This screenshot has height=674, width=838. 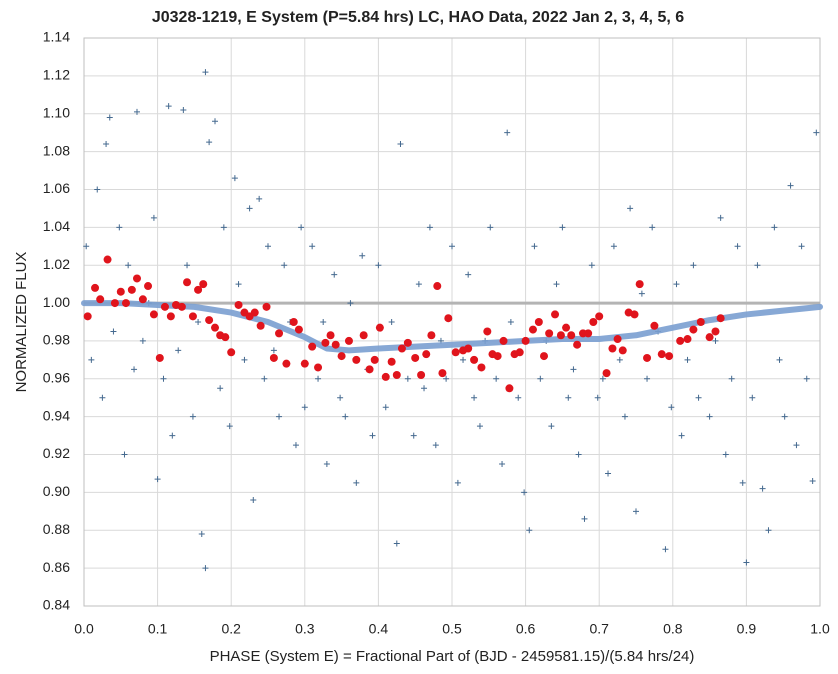 What do you see at coordinates (56, 226) in the screenshot?
I see `y-tick-label: 1.04` at bounding box center [56, 226].